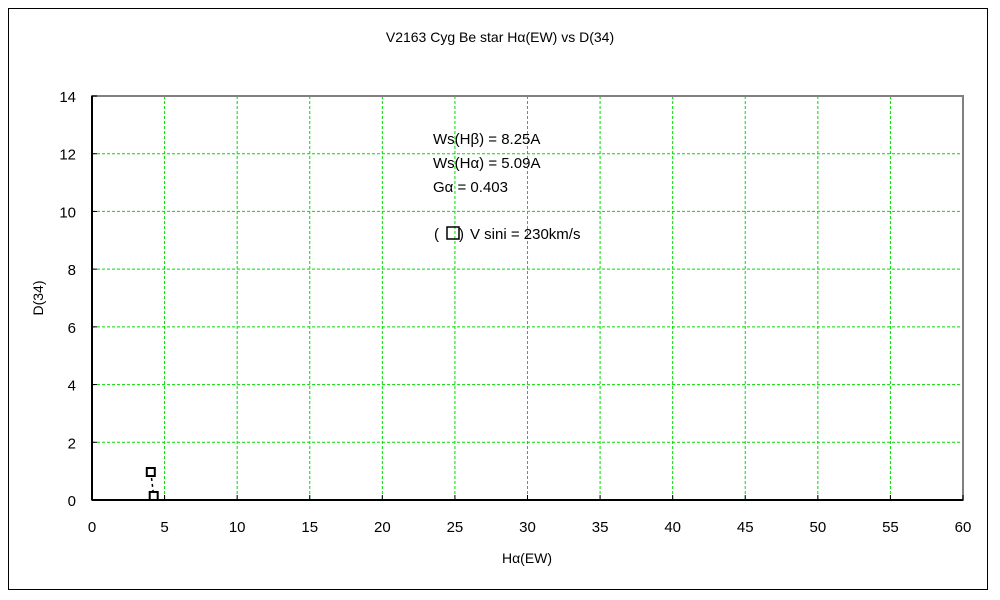  What do you see at coordinates (92, 527) in the screenshot?
I see `x-tick-label: 0` at bounding box center [92, 527].